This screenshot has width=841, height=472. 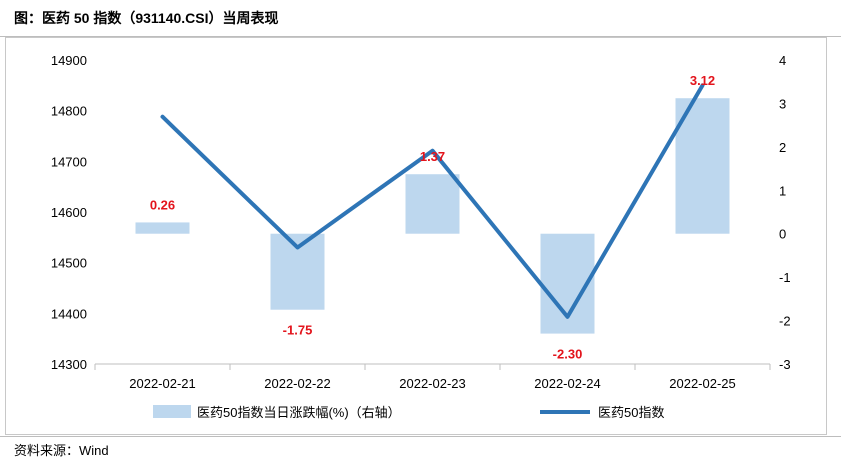 What do you see at coordinates (162, 204) in the screenshot?
I see `data-label: 0.26` at bounding box center [162, 204].